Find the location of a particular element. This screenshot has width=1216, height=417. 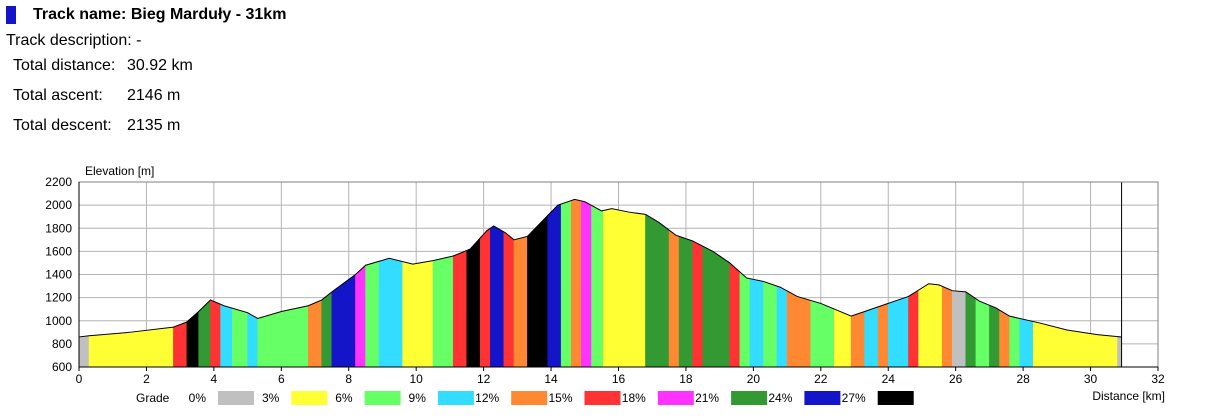

stat-value: 2135 m is located at coordinates (154, 125).